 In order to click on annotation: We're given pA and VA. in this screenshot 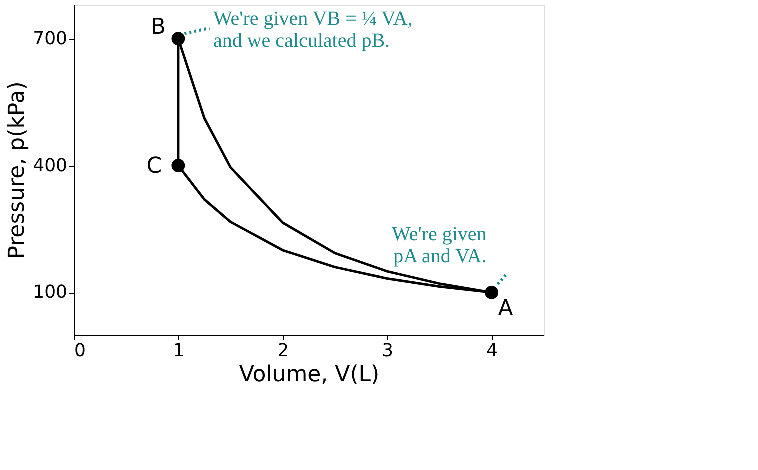, I will do `click(439, 246)`.